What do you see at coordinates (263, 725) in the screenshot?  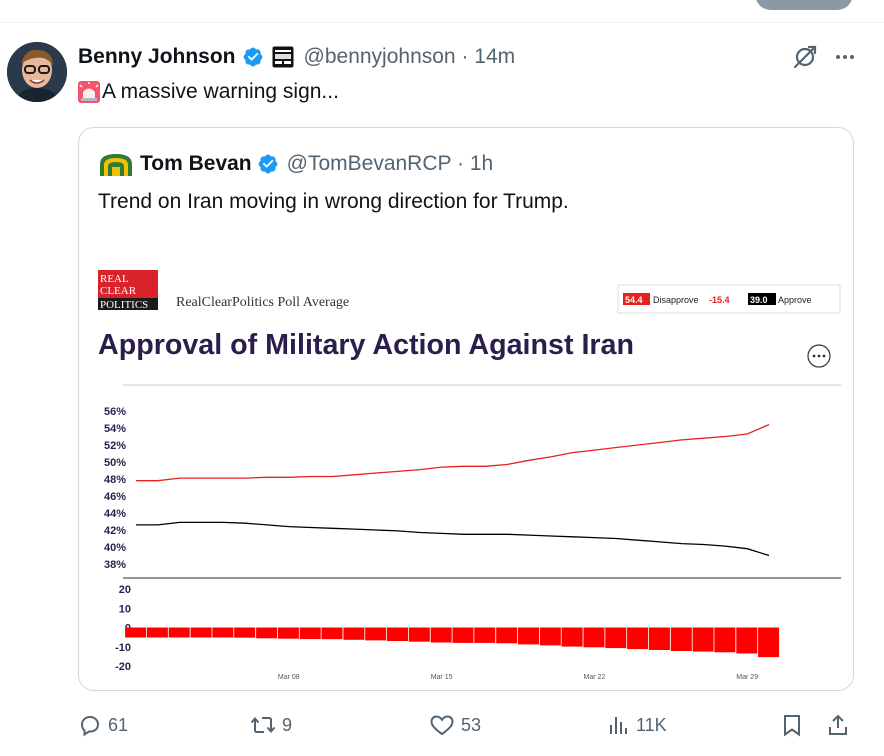 I see `repost-icon` at bounding box center [263, 725].